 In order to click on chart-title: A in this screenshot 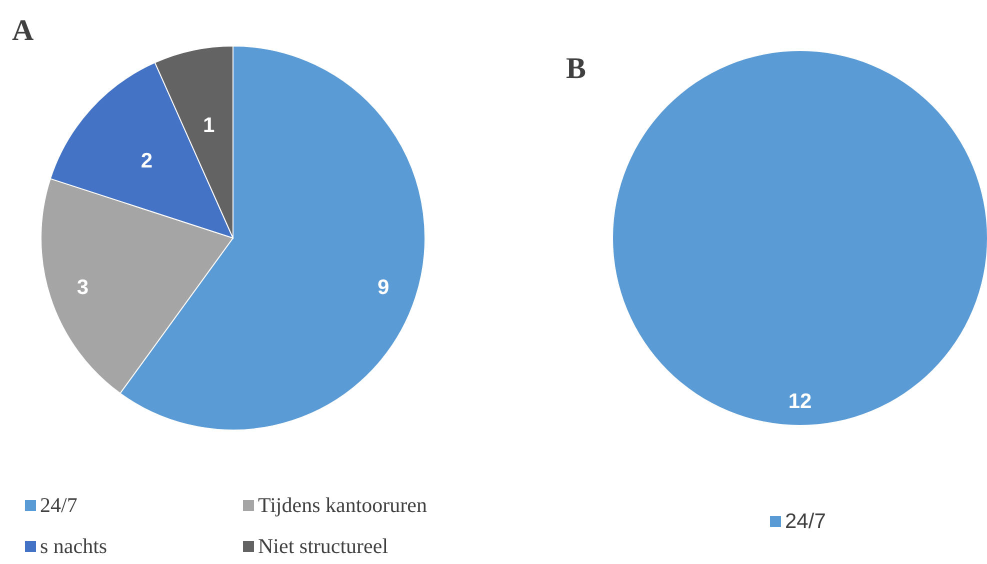, I will do `click(23, 30)`.